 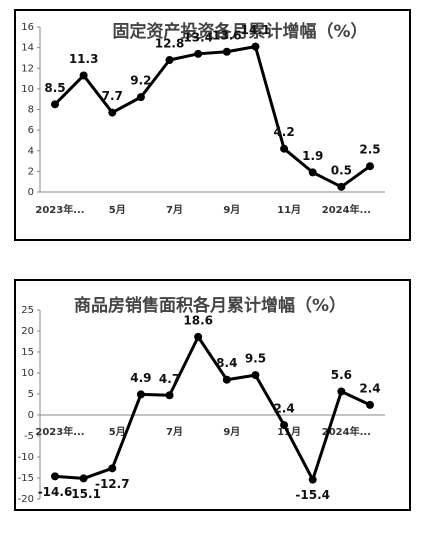 What do you see at coordinates (26, 478) in the screenshot?
I see `y-tick-label: -15` at bounding box center [26, 478].